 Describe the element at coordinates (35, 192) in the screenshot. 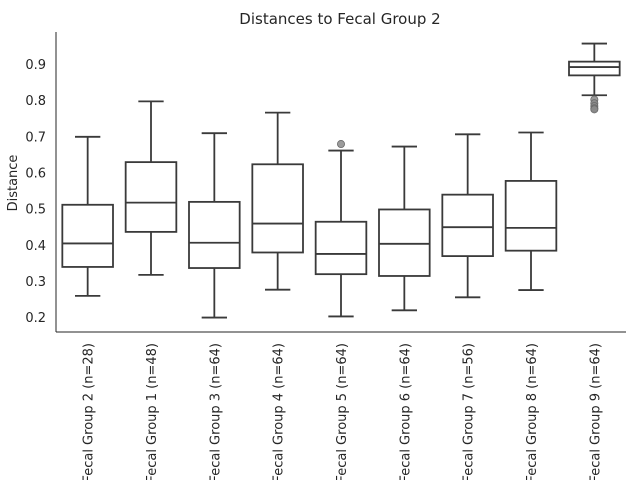

I see `y-tick-labels: 0.2 0.3 0.4 0.5 0.6 0.7 0.8 0.9` at that location.